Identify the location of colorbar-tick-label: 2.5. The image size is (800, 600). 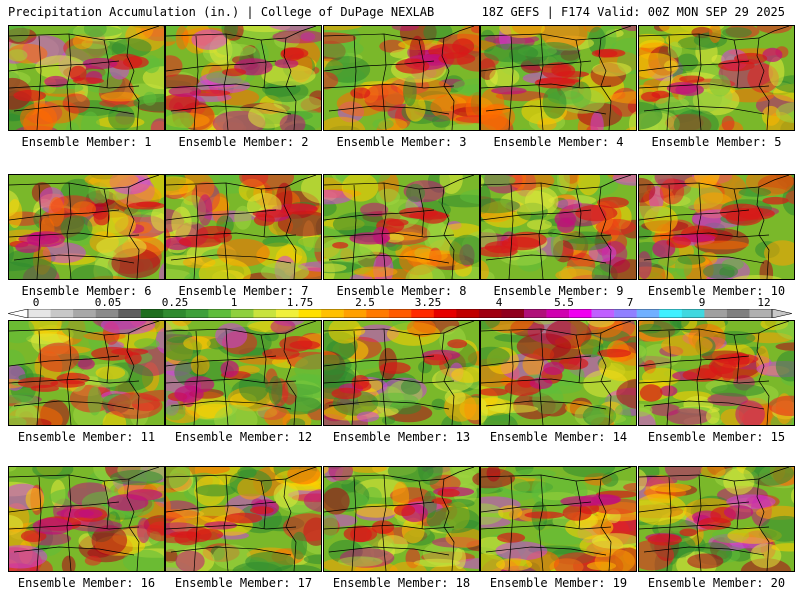
(365, 302).